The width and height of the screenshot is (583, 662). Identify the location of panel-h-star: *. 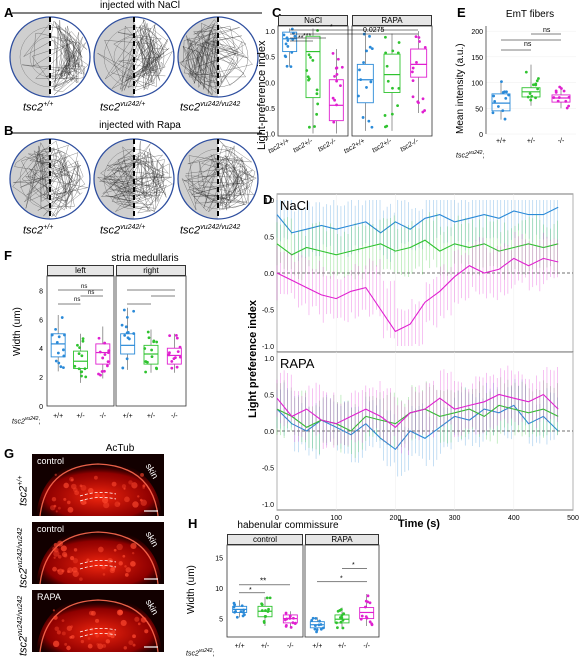
(341, 579).